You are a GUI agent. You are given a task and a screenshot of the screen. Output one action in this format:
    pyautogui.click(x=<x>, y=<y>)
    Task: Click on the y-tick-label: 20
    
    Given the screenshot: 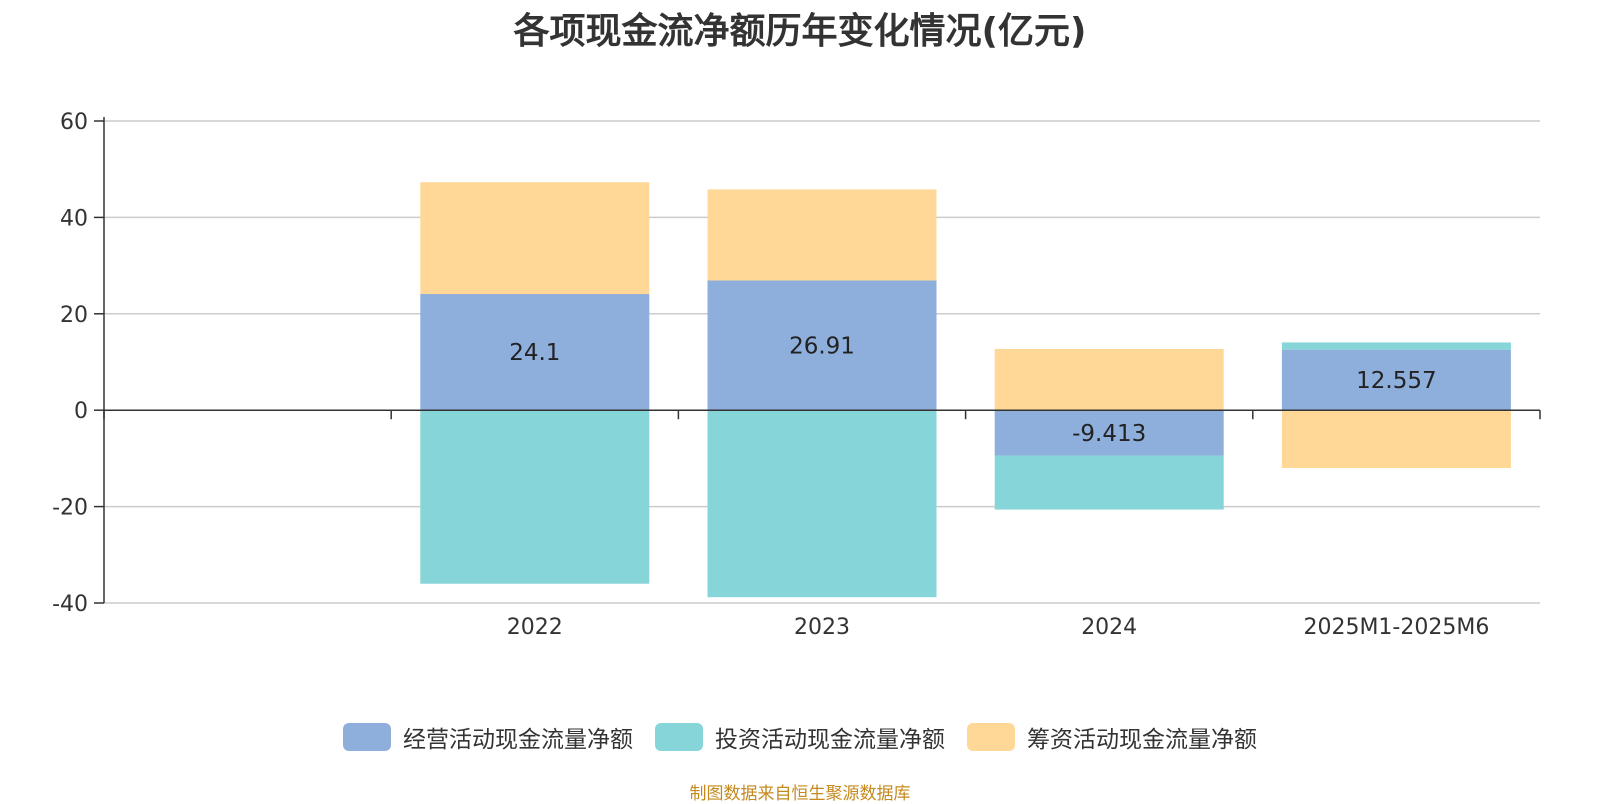 What is the action you would take?
    pyautogui.click(x=74, y=315)
    